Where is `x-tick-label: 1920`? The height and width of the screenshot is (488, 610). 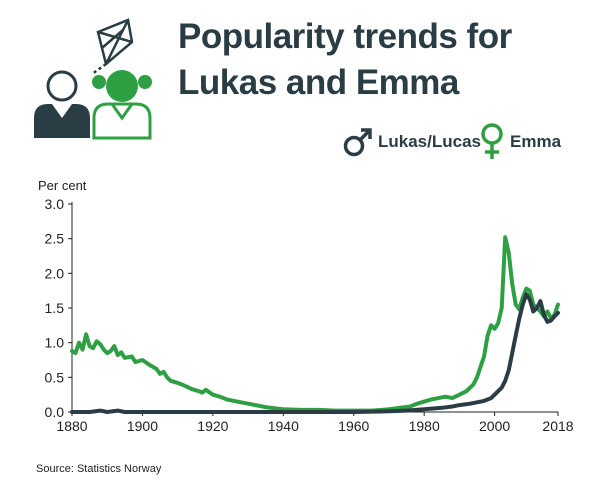 x-tick-label: 1920 is located at coordinates (212, 426).